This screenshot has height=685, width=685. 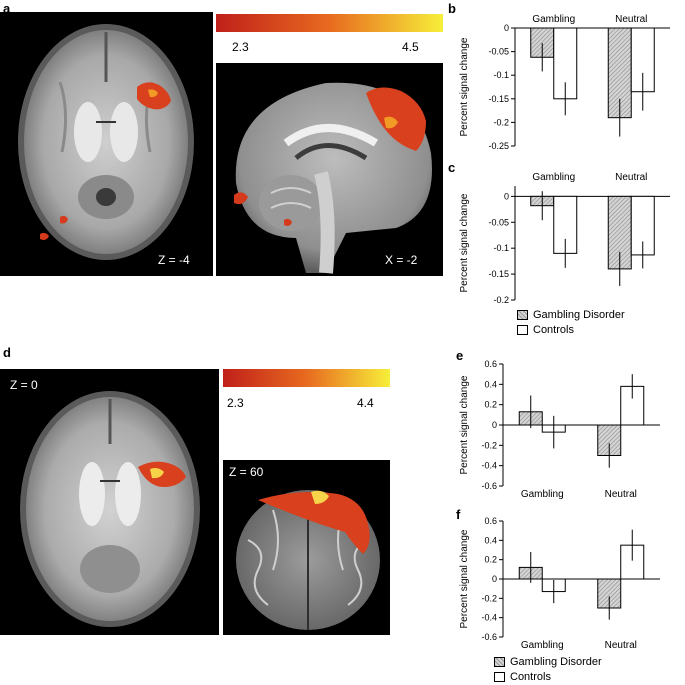 I want to click on panel-label-d: d, so click(x=7, y=352).